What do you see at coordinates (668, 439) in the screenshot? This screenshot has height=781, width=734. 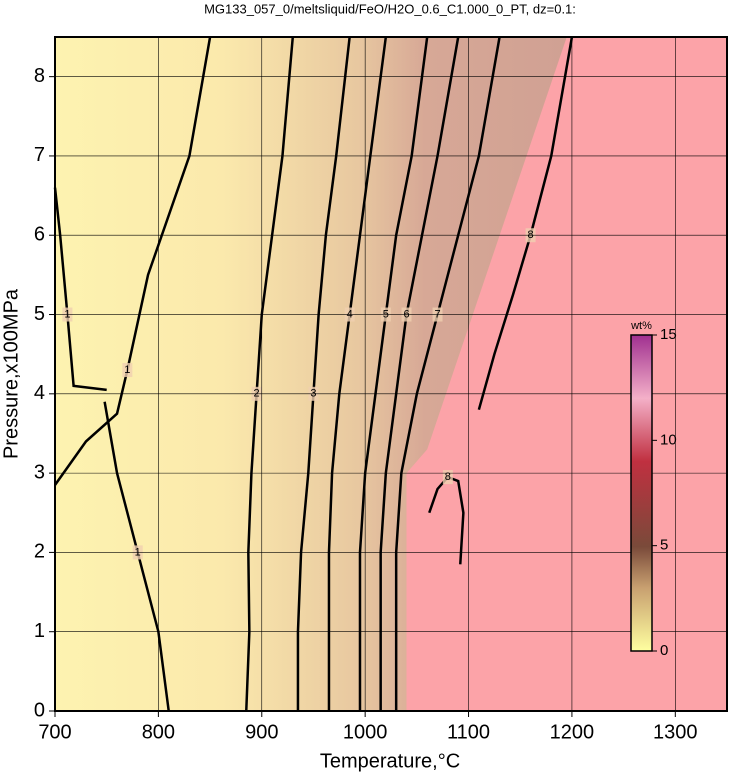 I see `colorbar-tick-label: 10` at bounding box center [668, 439].